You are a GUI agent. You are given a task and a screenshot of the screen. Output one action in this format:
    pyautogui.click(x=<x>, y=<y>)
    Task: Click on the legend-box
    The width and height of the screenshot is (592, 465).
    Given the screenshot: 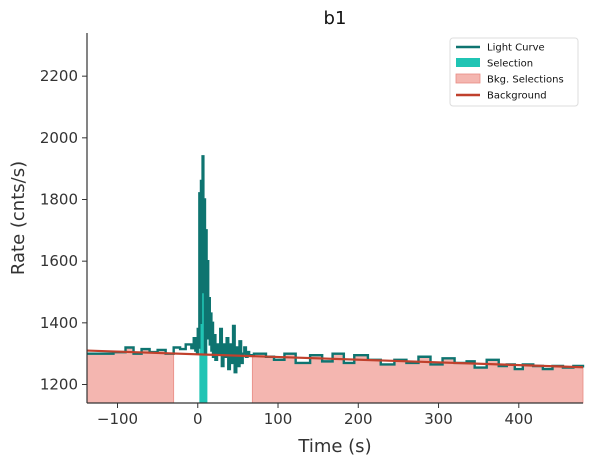 What is the action you would take?
    pyautogui.click(x=514, y=72)
    